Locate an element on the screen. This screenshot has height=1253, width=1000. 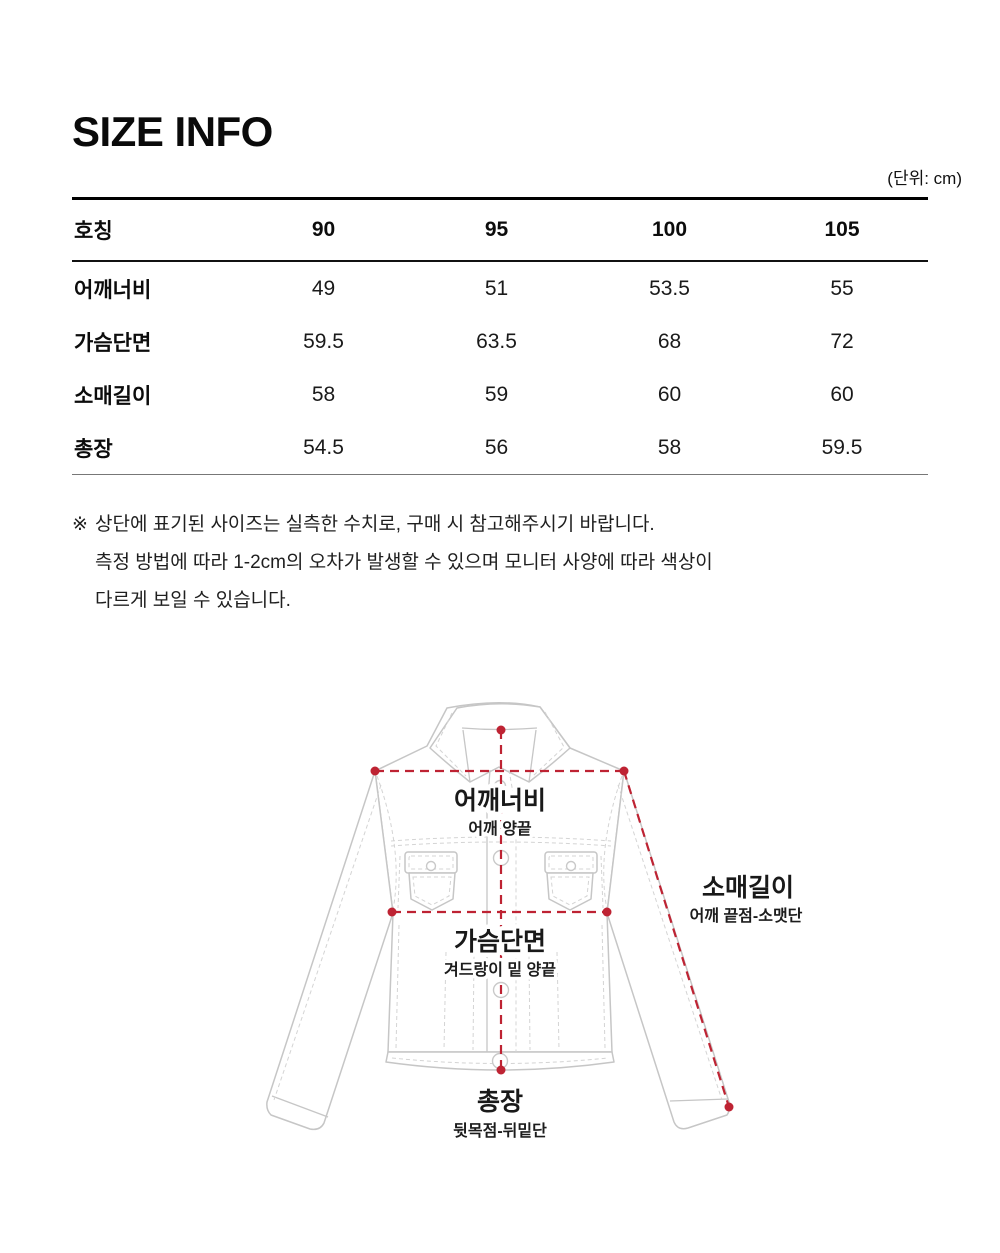
left-sleeve is located at coordinates (330, 950).